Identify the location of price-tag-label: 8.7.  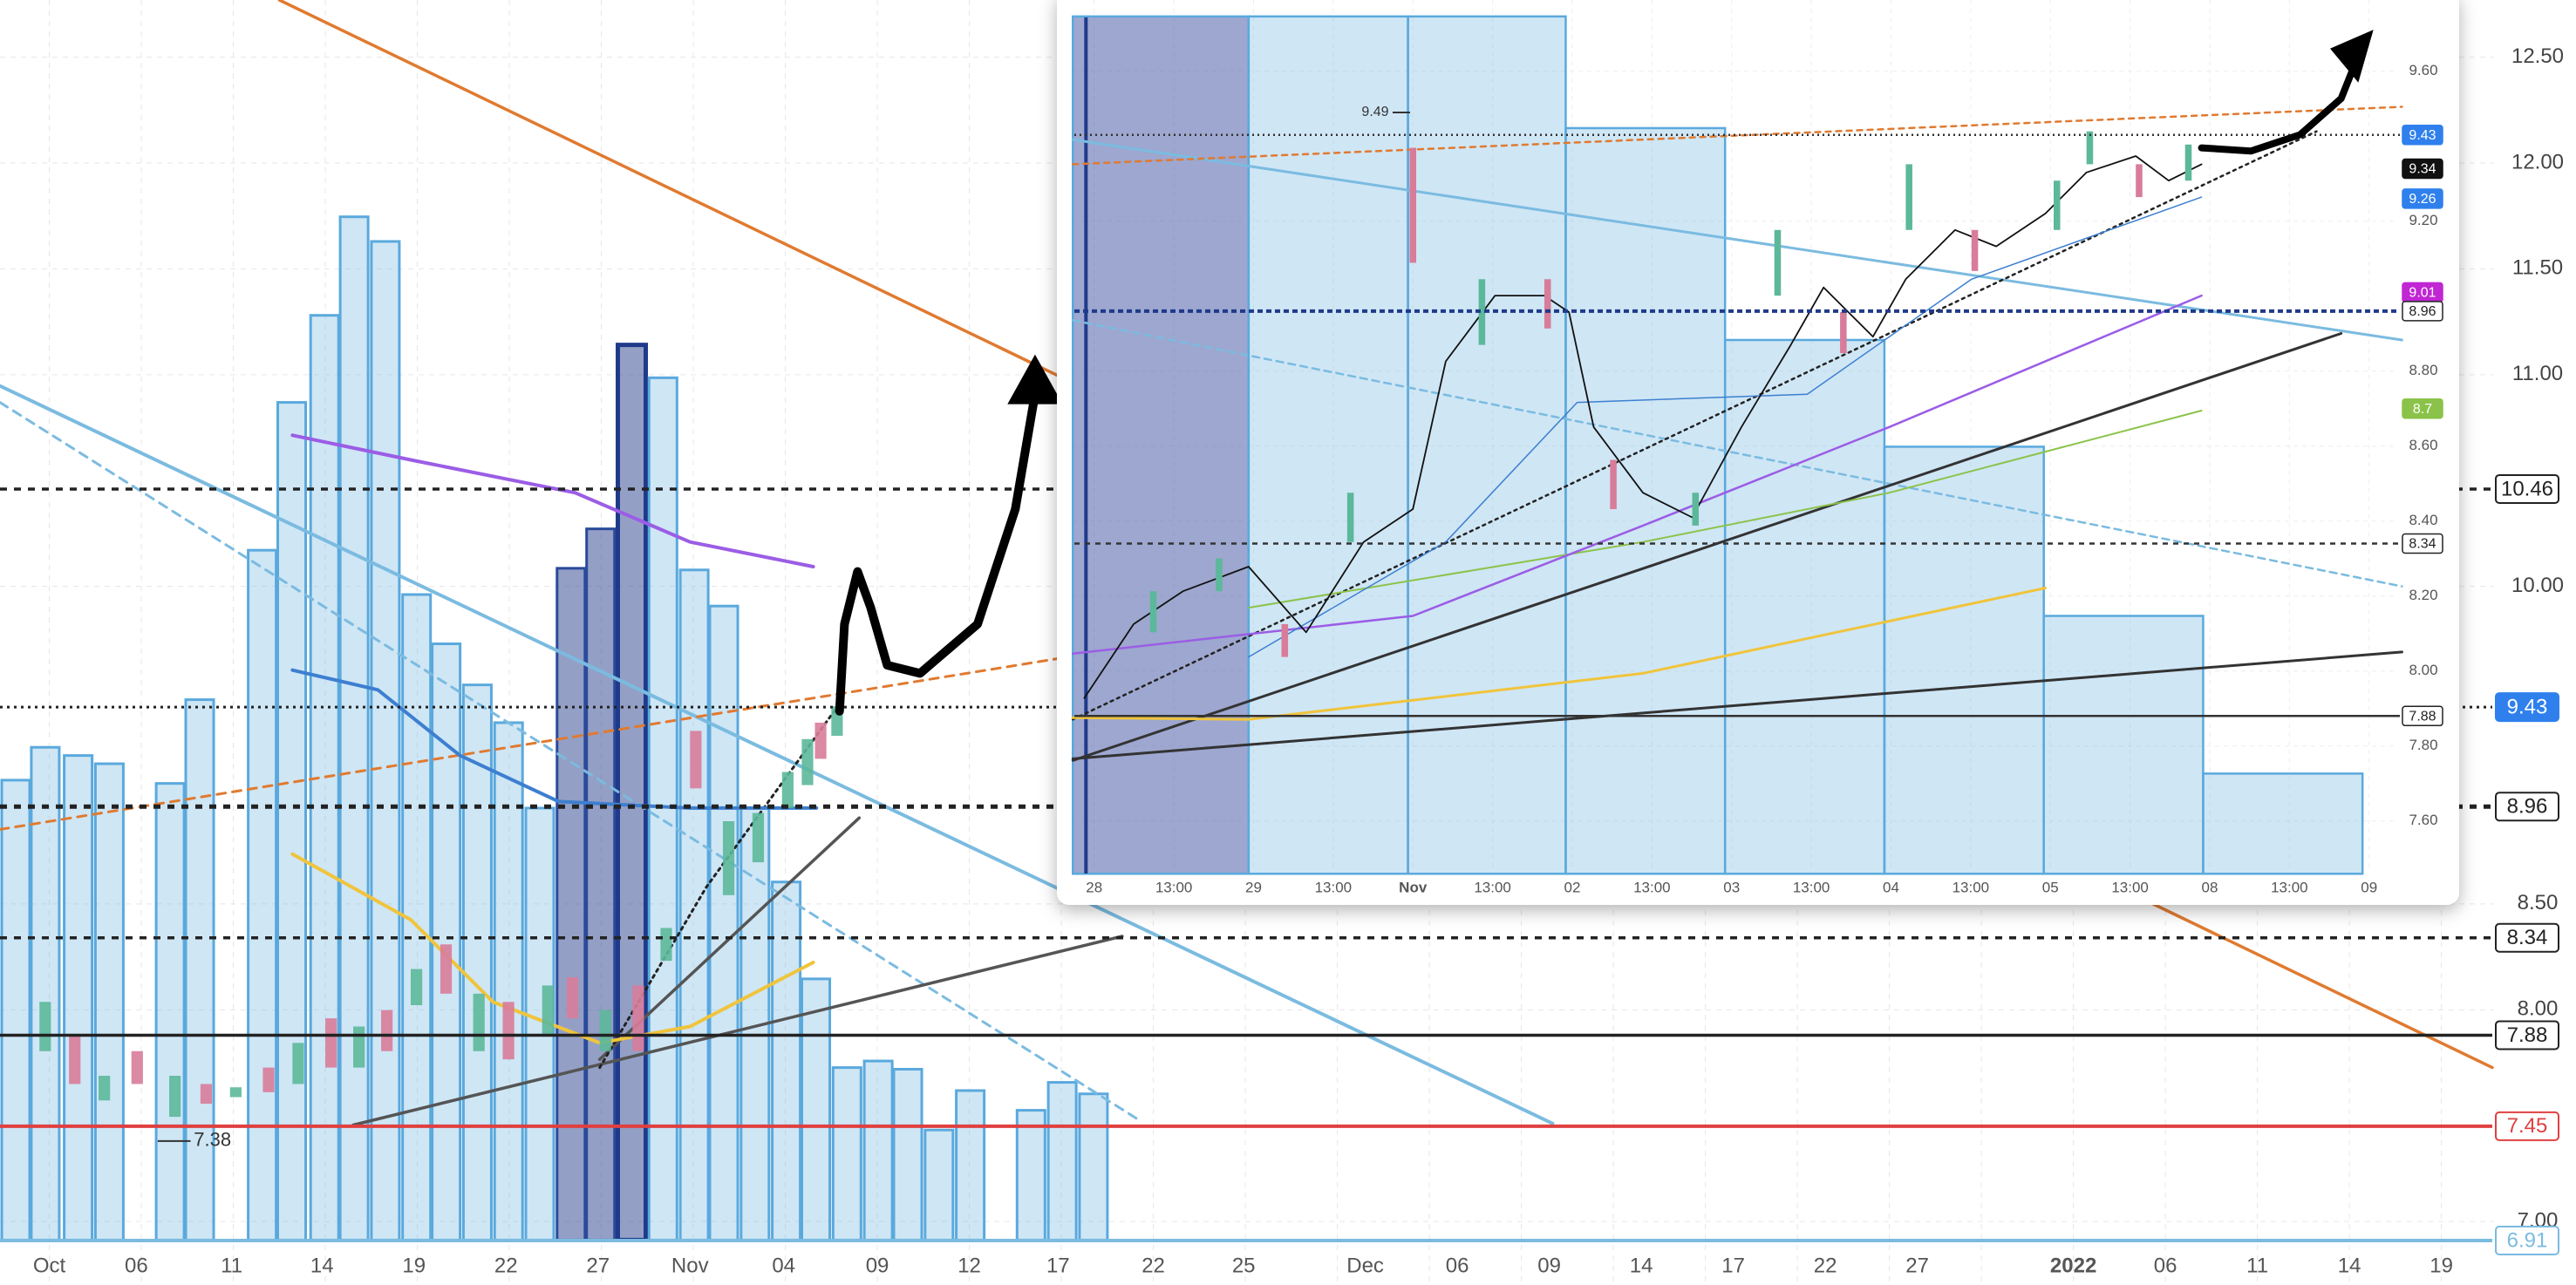
(2422, 409).